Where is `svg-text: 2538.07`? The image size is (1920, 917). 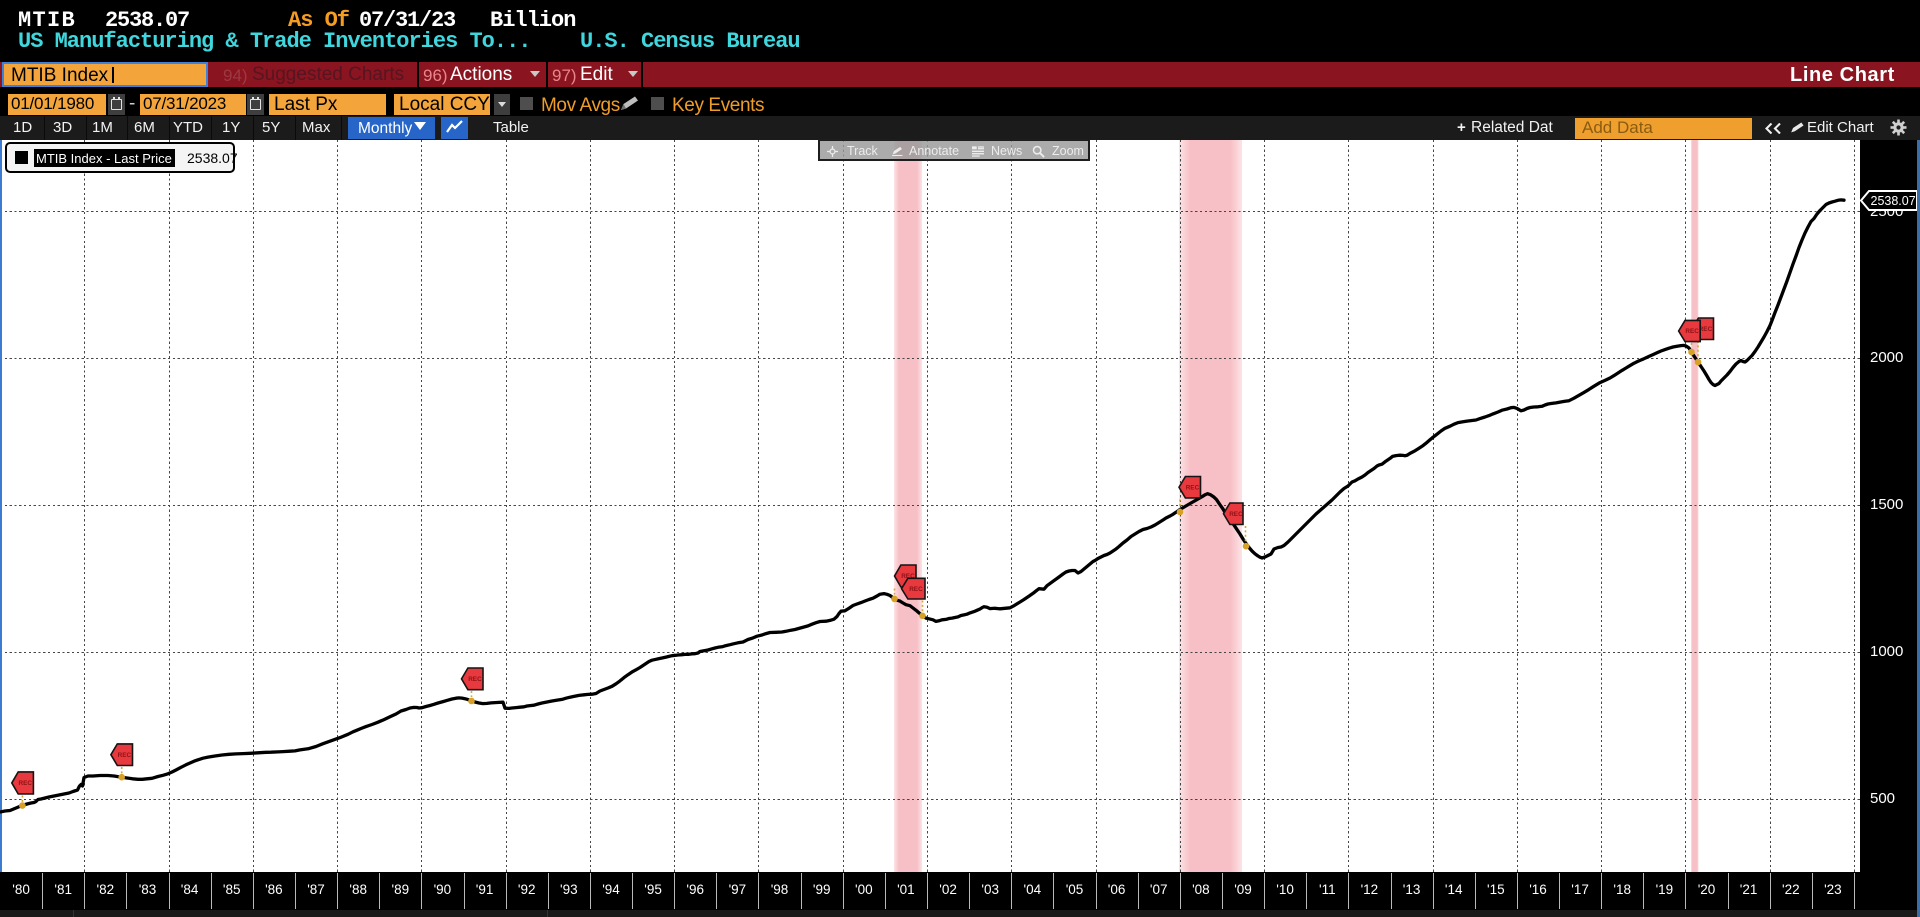
svg-text: 2538.07 is located at coordinates (1893, 201).